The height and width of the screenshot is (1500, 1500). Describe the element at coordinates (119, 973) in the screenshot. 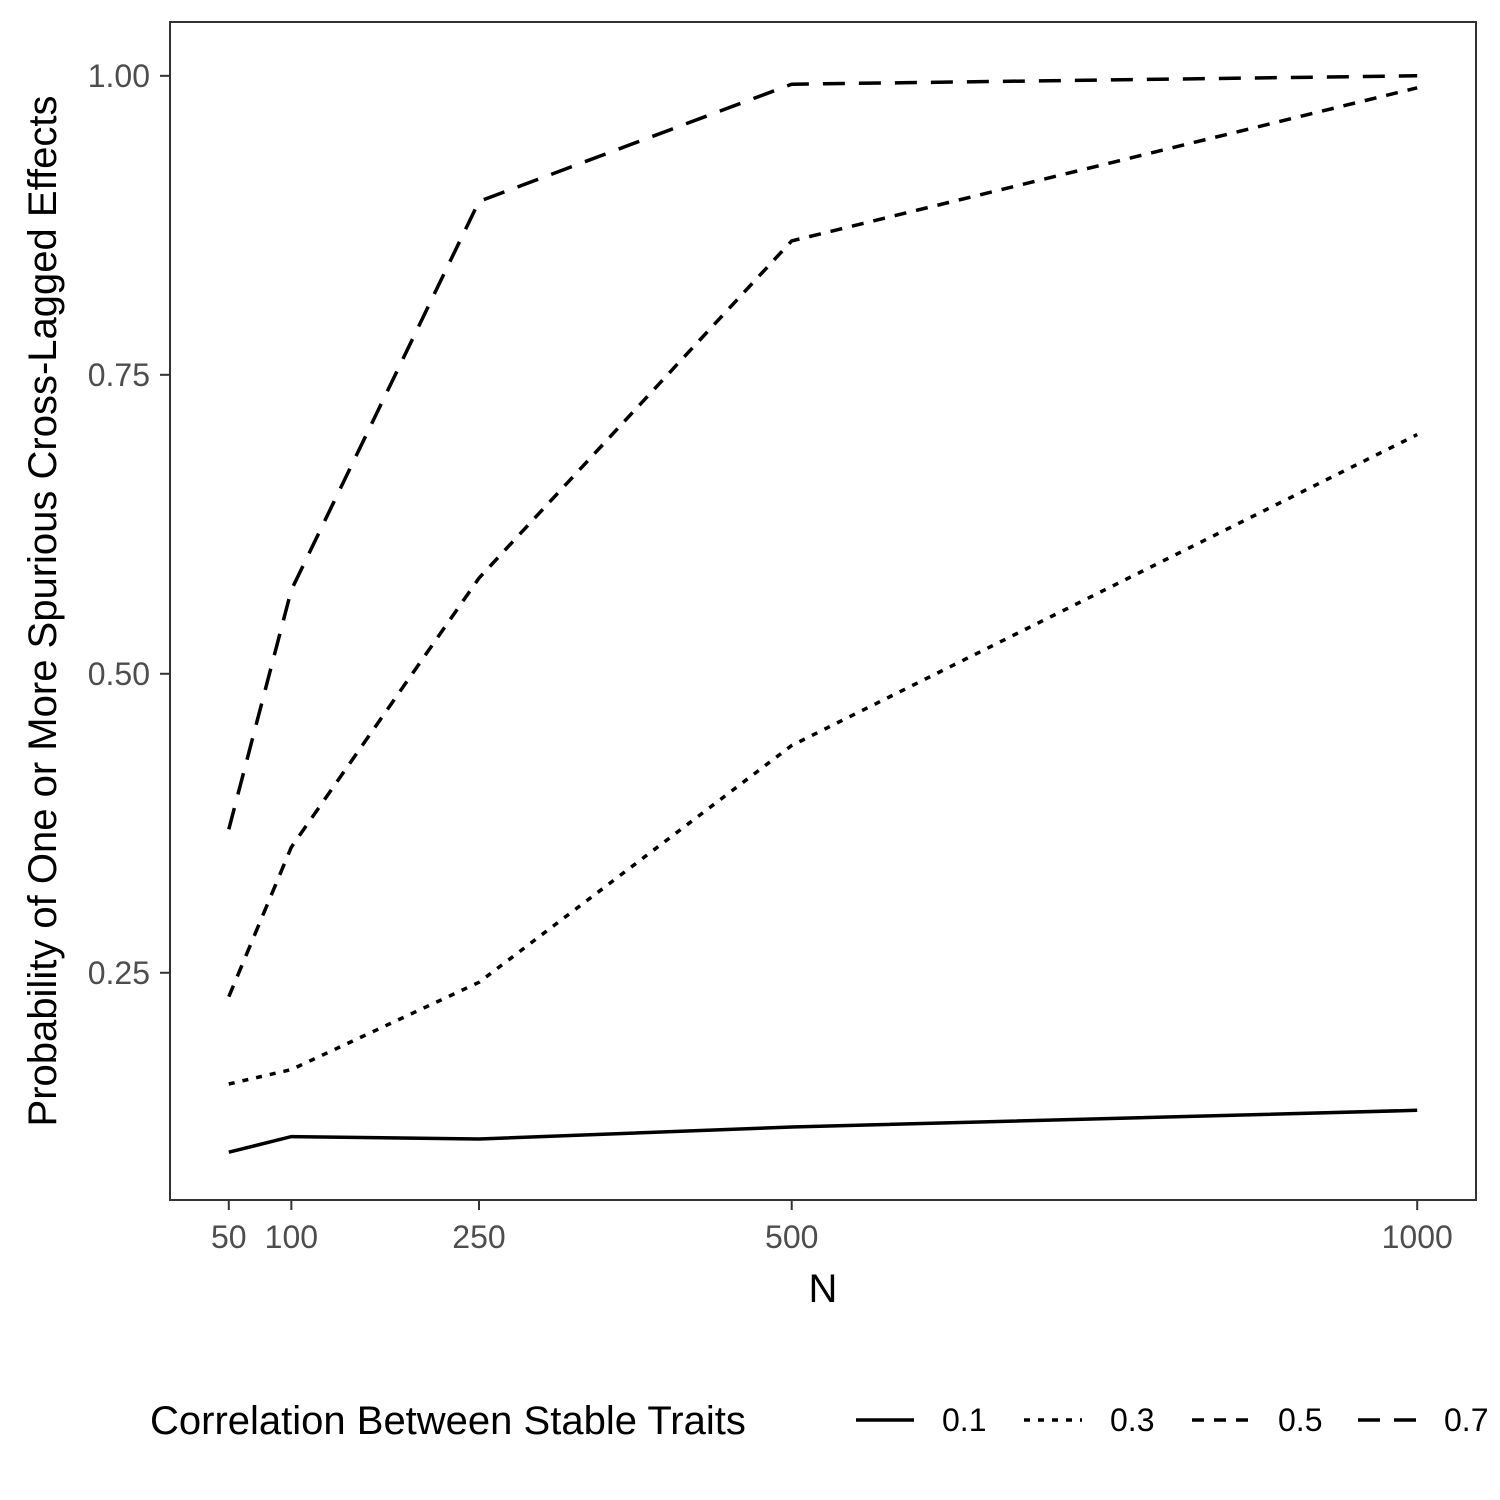

I see `y-tick-label: 0.25` at that location.